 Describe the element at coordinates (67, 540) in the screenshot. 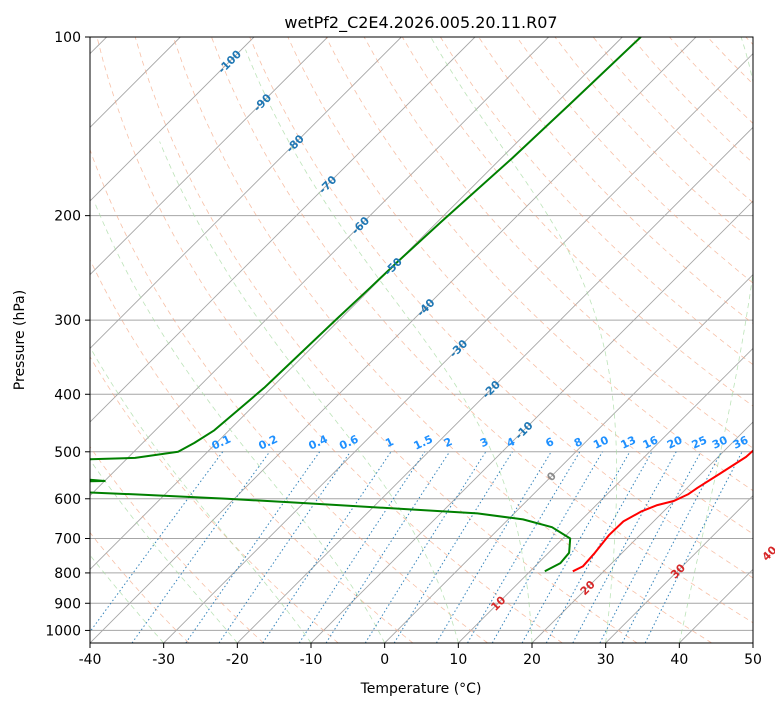

I see `y-tick-label: 700` at that location.